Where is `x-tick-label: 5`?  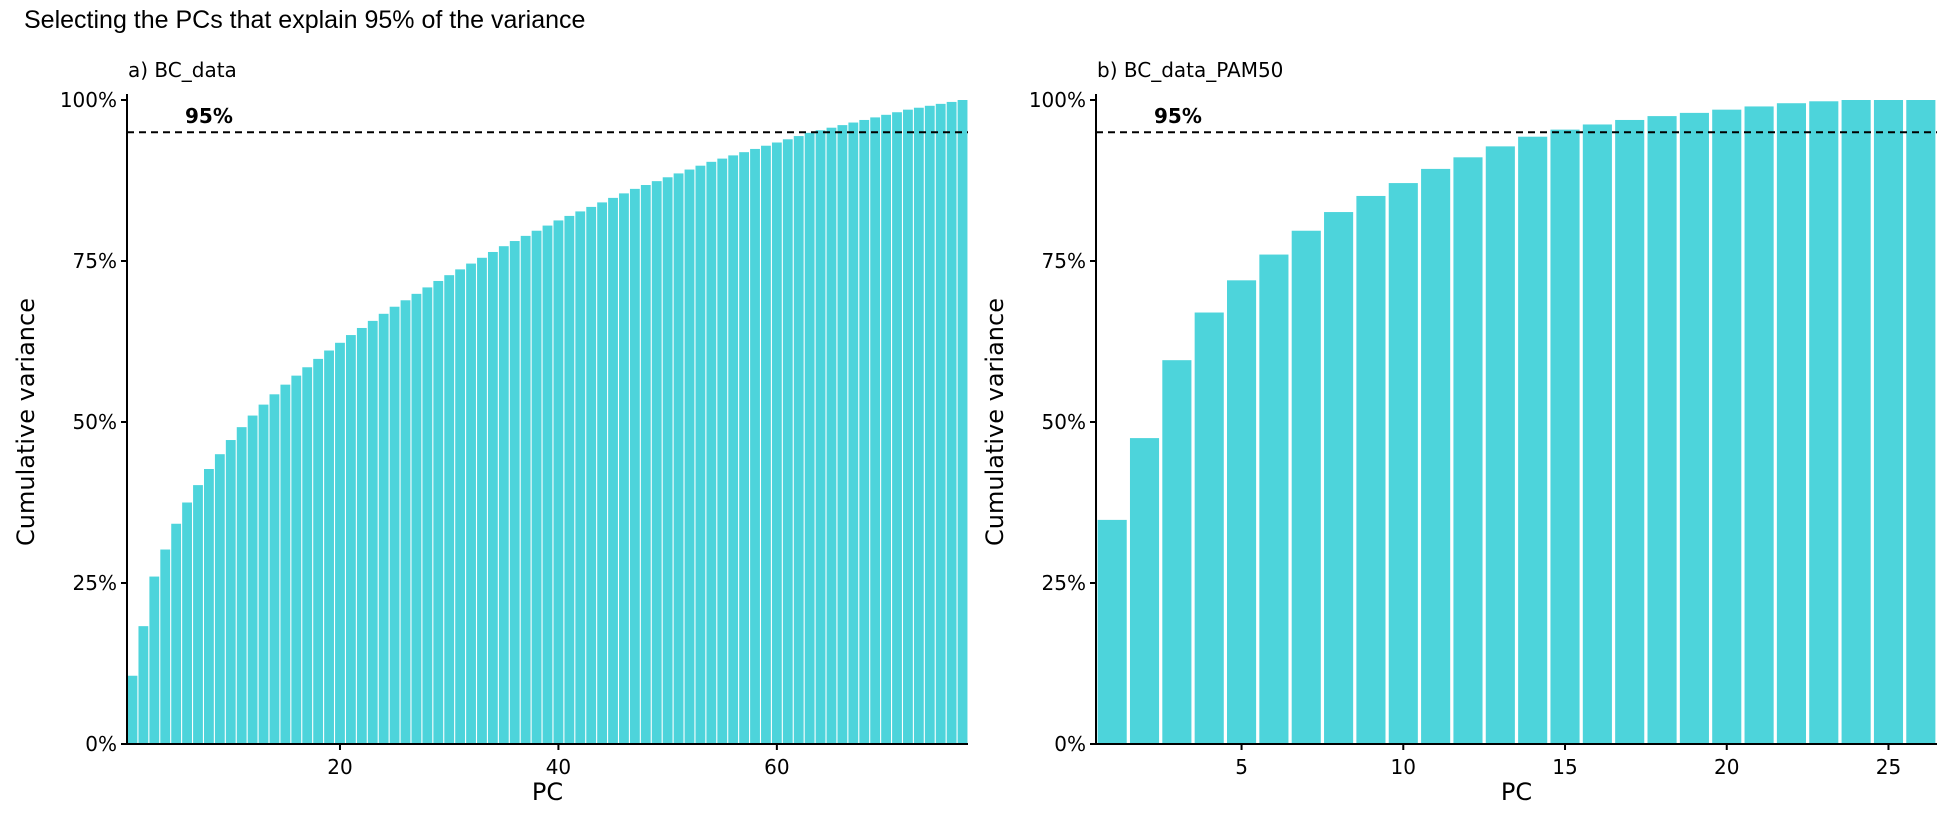
x-tick-label: 5 is located at coordinates (1241, 767).